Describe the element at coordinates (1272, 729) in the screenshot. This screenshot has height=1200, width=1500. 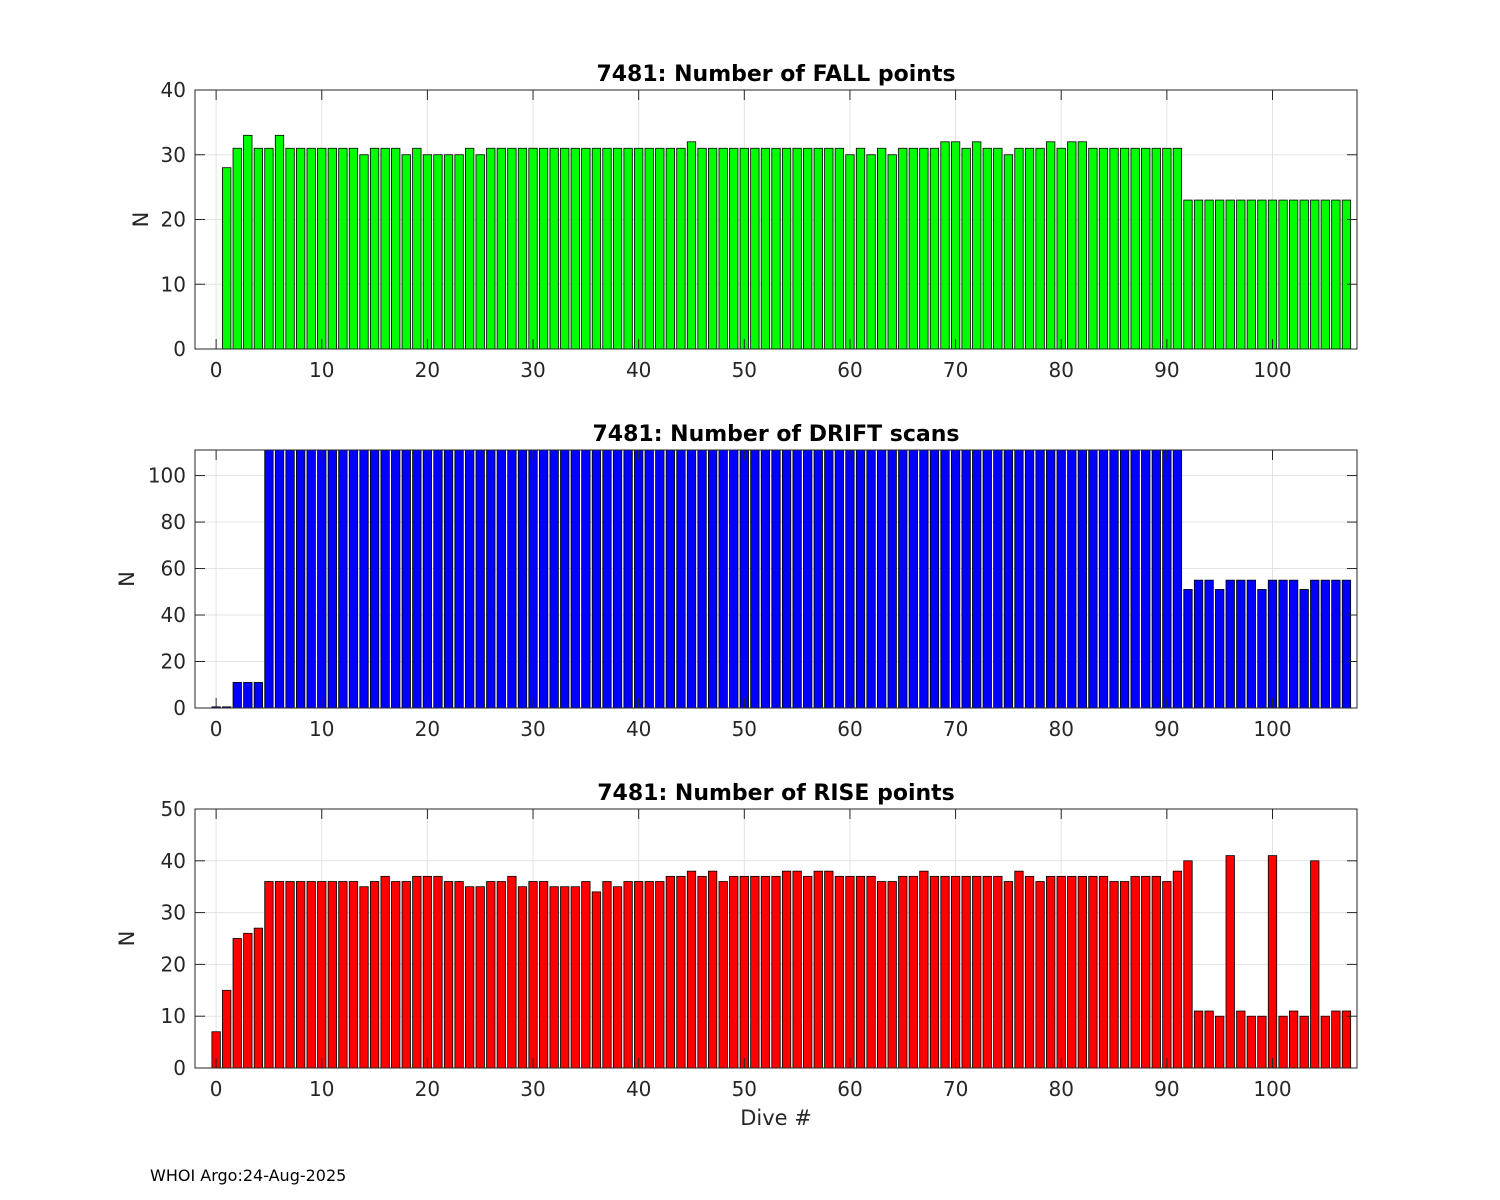
I see `x-tick-label: 100` at that location.